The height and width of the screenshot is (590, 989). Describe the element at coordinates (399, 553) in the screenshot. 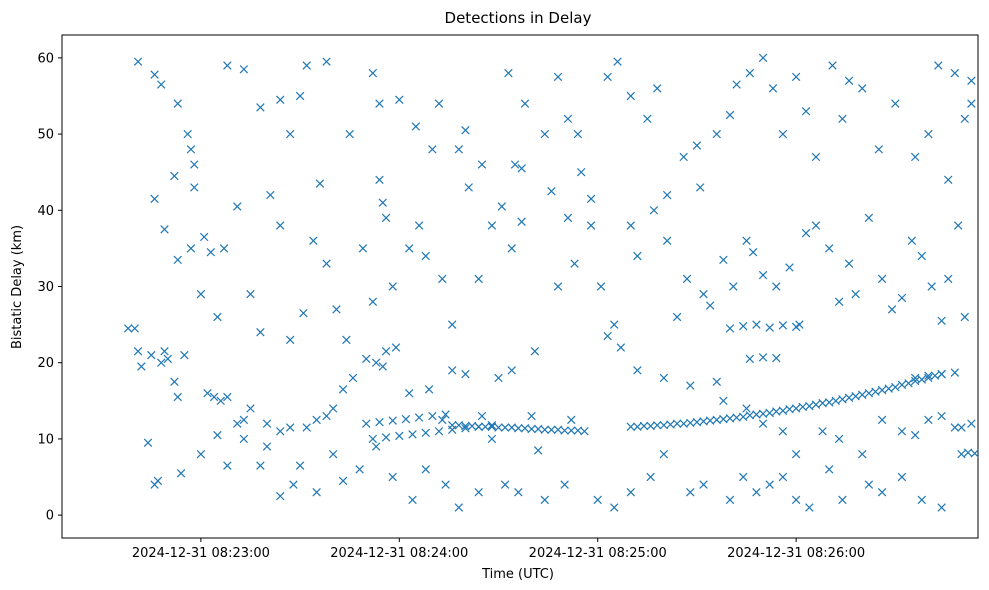

I see `x-tick-label: 2024-12-31 08:24:00` at that location.